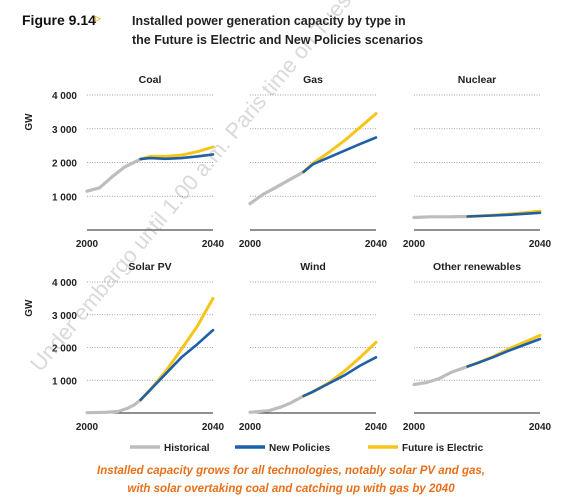 The height and width of the screenshot is (501, 582). I want to click on series-line-future-electric-wind, so click(340, 369).